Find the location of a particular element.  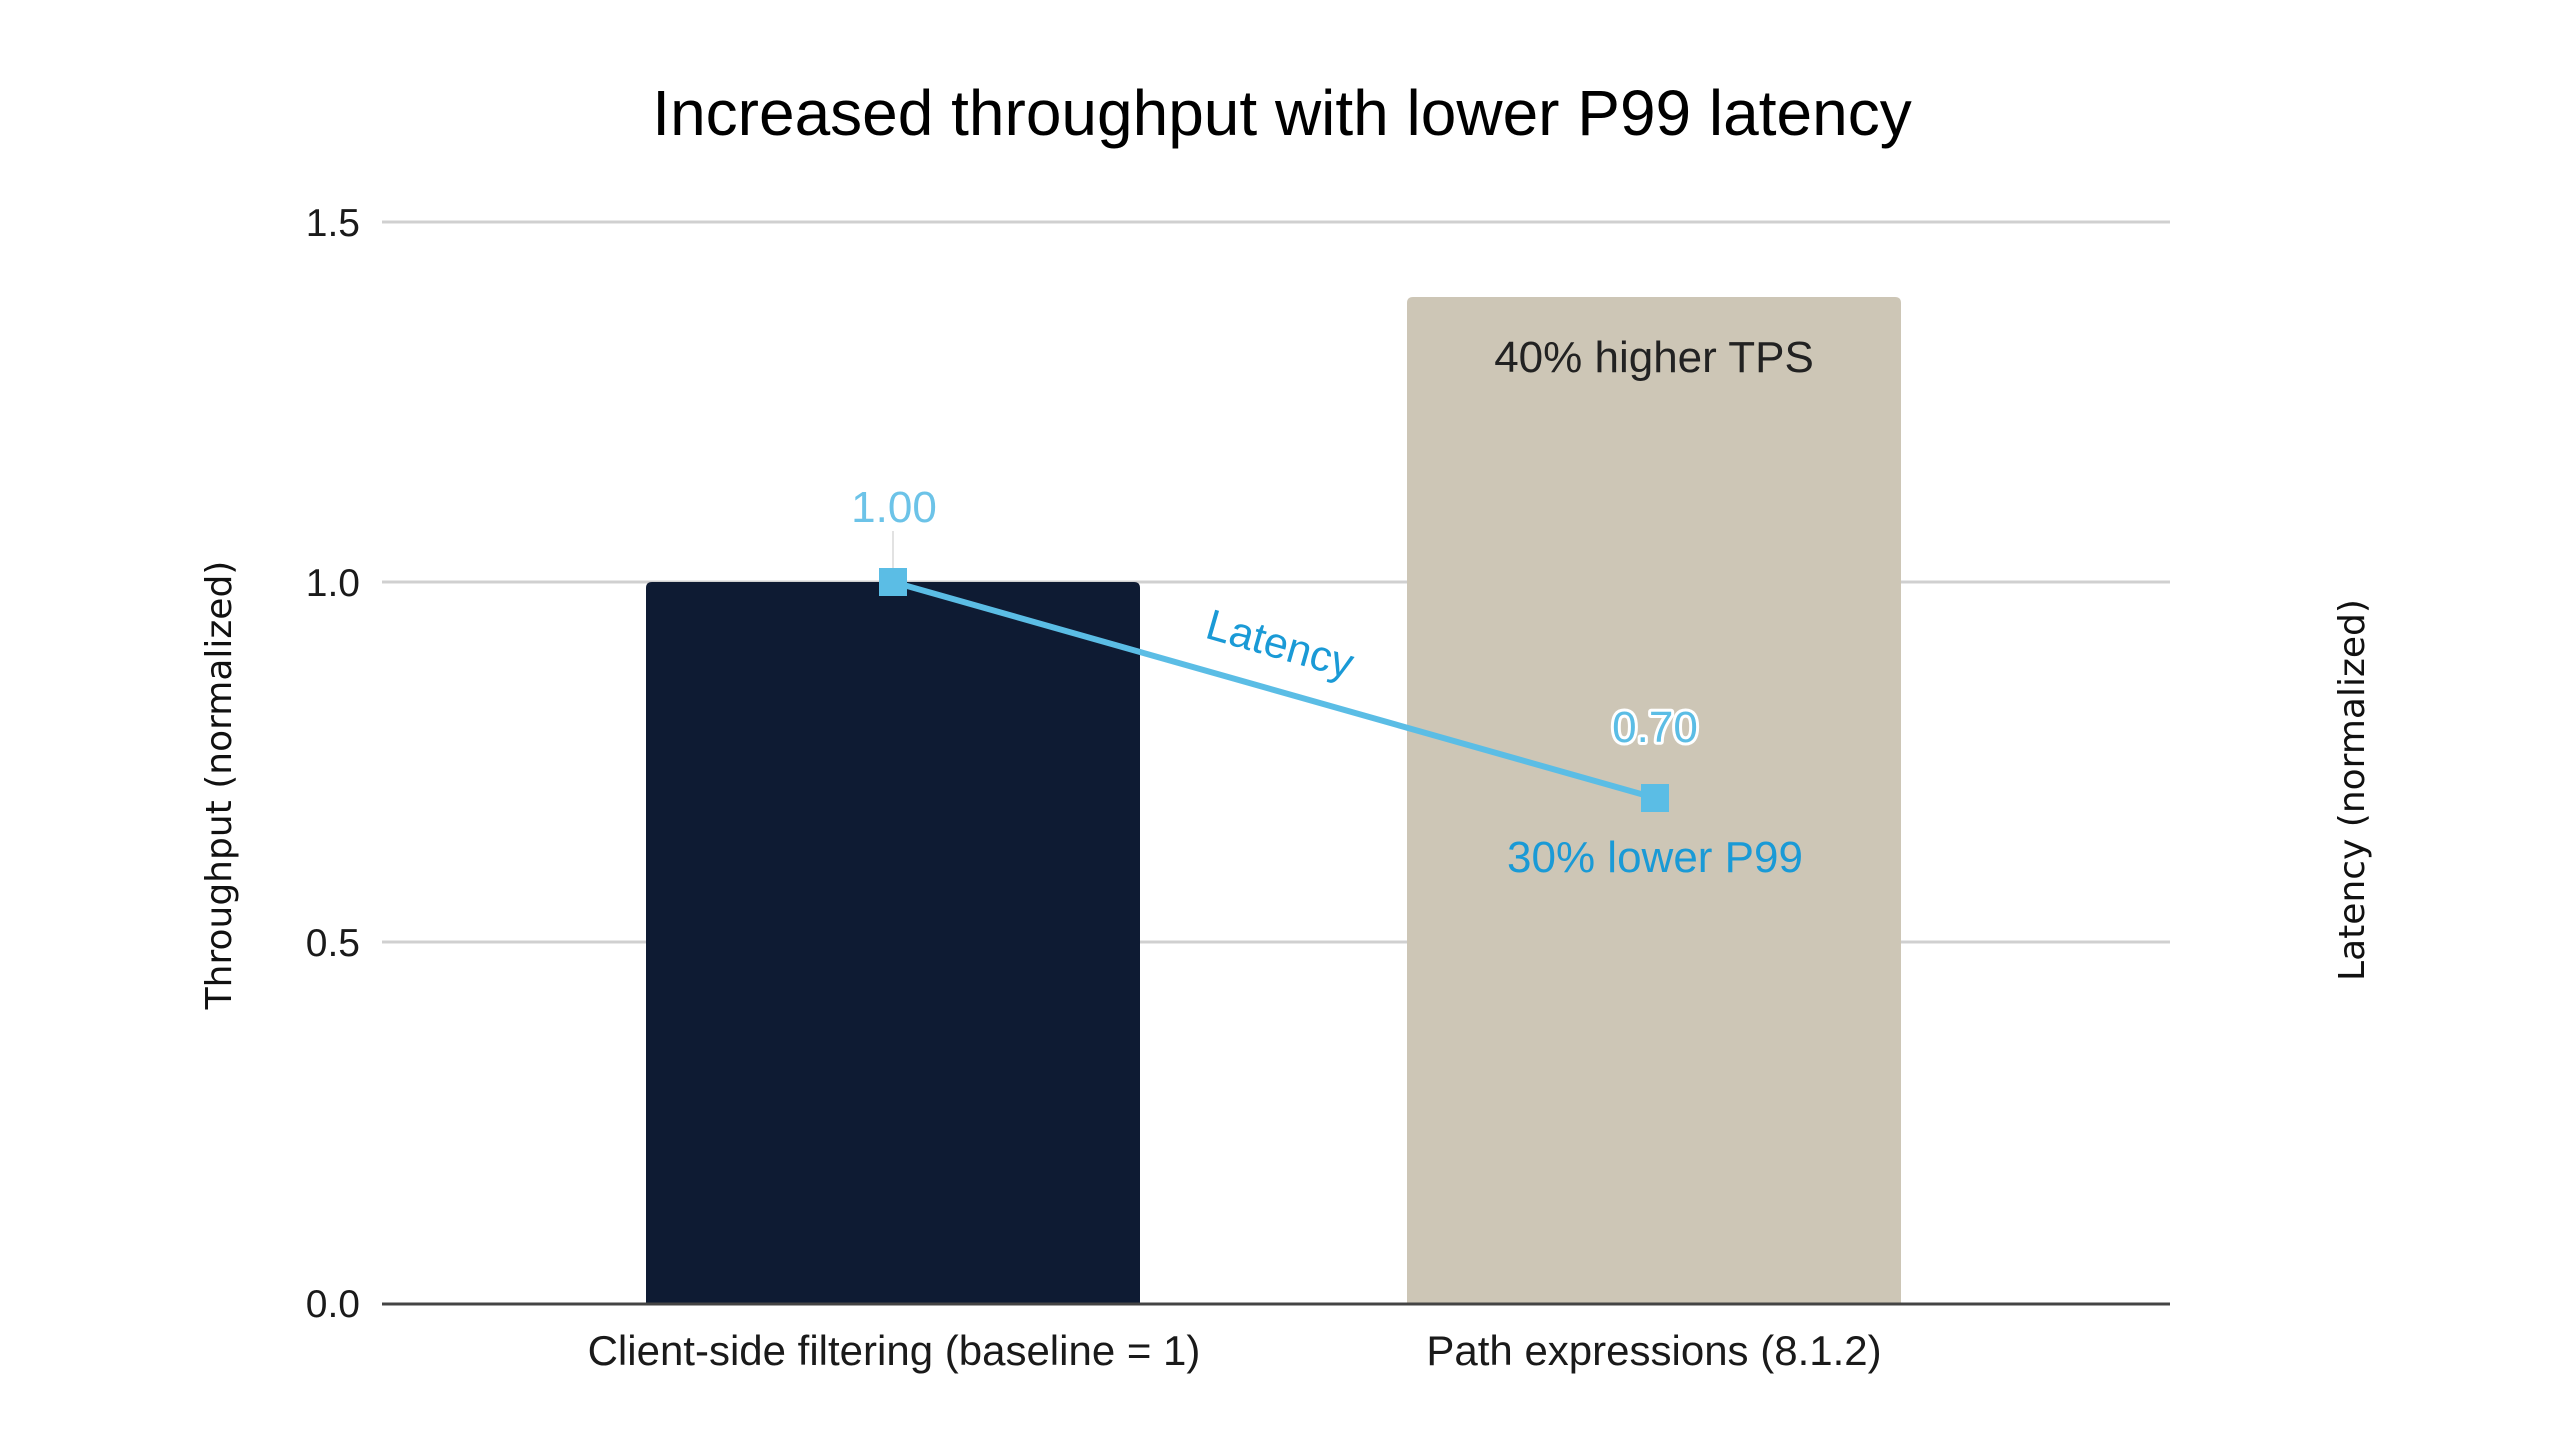

point-label-path-expressions: 0.70 is located at coordinates (1655, 727).